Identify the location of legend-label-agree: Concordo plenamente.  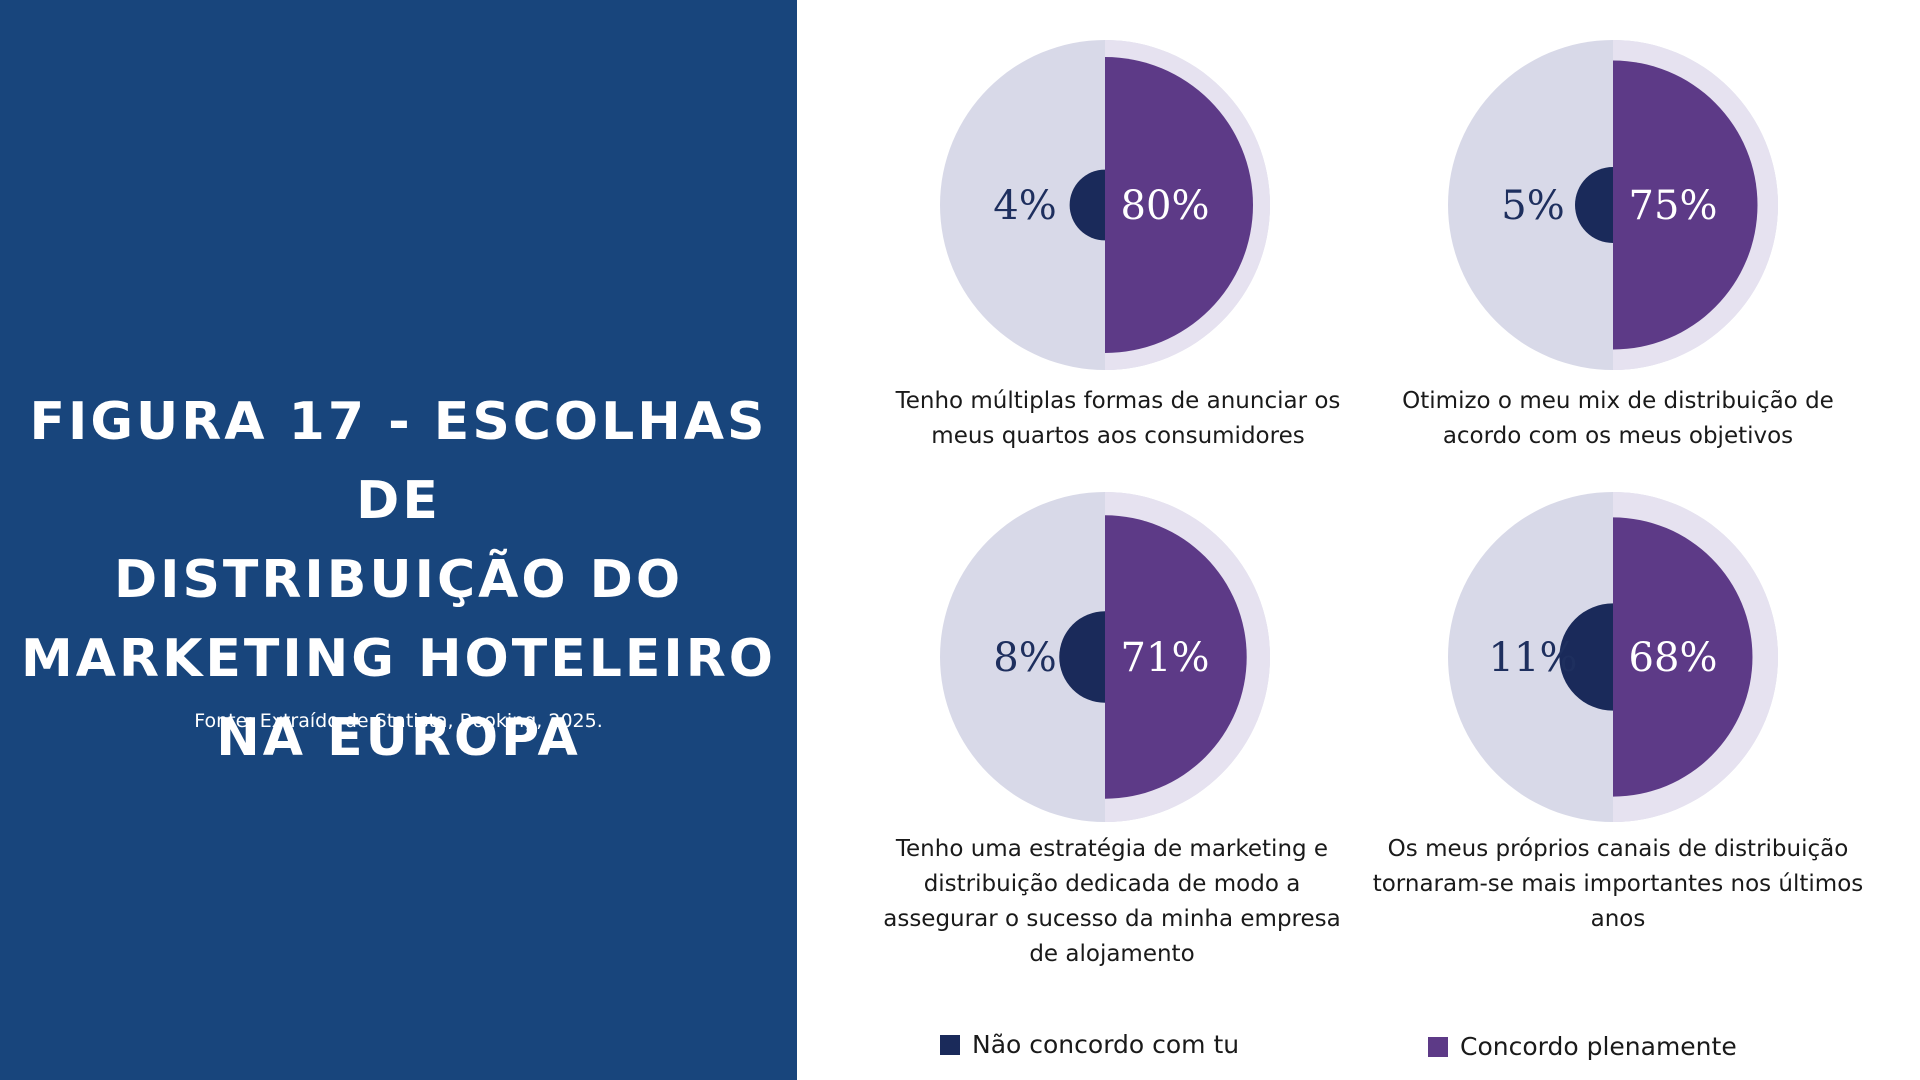
(1598, 1046).